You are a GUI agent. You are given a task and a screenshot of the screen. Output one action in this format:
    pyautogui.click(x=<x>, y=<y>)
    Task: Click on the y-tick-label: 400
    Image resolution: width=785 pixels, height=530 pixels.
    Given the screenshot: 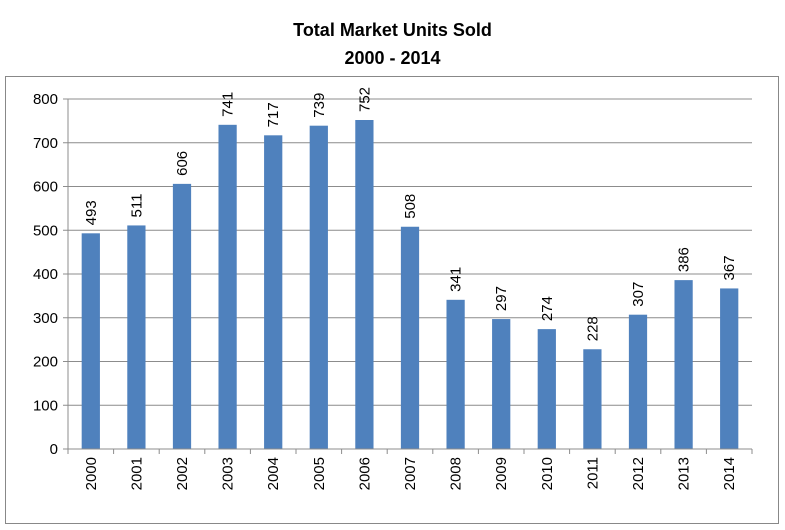 What is the action you would take?
    pyautogui.click(x=45, y=274)
    